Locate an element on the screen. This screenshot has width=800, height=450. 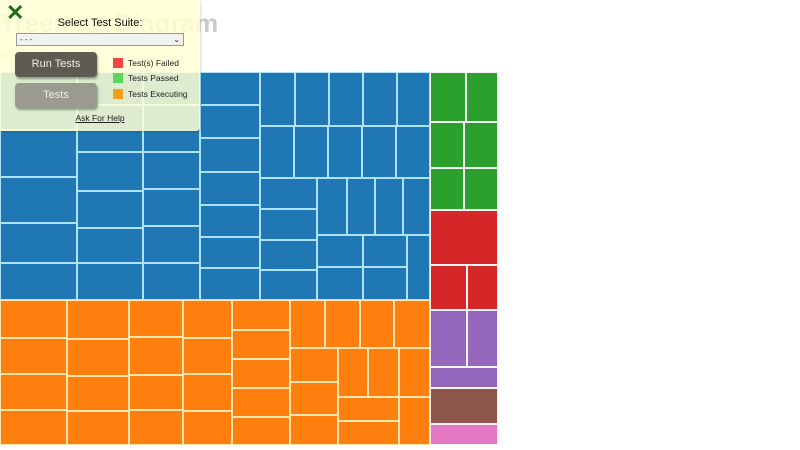
legend-label: Tests Executing is located at coordinates (158, 94).